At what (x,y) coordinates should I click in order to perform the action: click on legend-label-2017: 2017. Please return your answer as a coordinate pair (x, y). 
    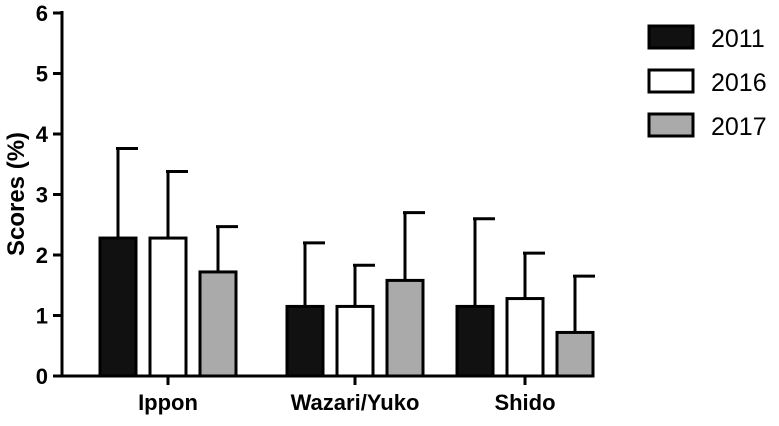
    Looking at the image, I should click on (739, 127).